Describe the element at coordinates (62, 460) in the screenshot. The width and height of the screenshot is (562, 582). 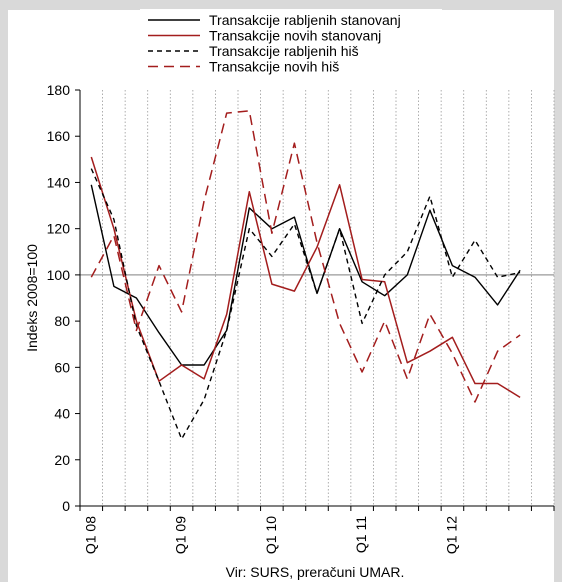
I see `y-tick-label: 20` at that location.